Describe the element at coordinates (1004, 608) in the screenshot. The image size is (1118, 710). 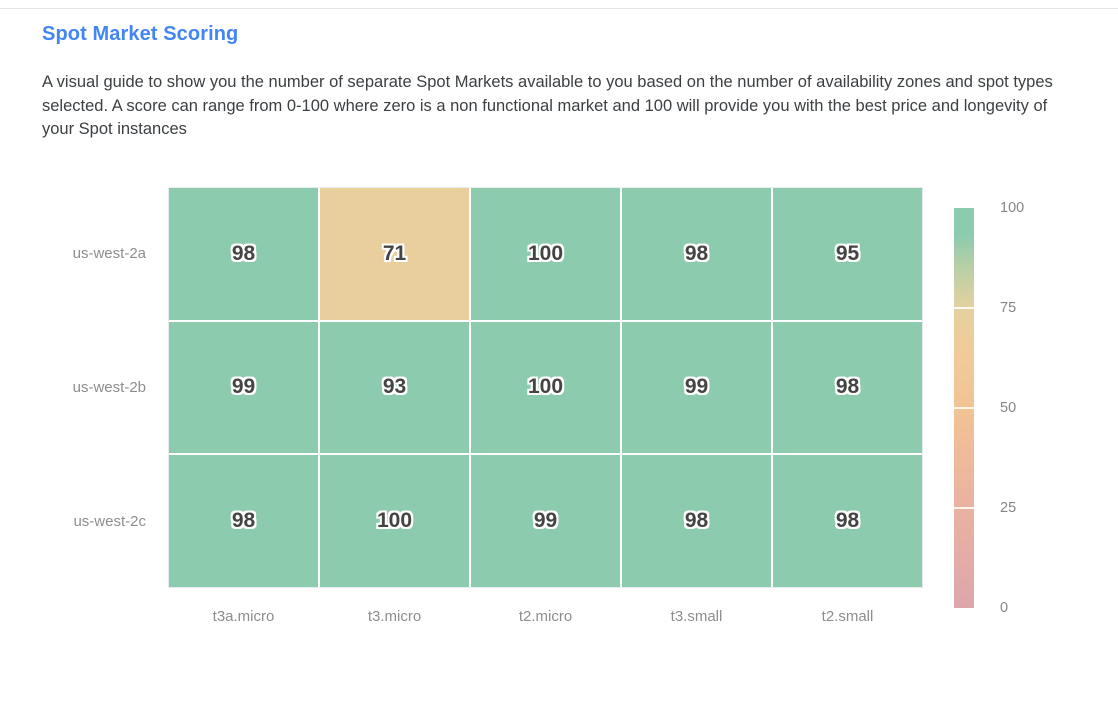
I see `legend-tick-label-0: 0` at that location.